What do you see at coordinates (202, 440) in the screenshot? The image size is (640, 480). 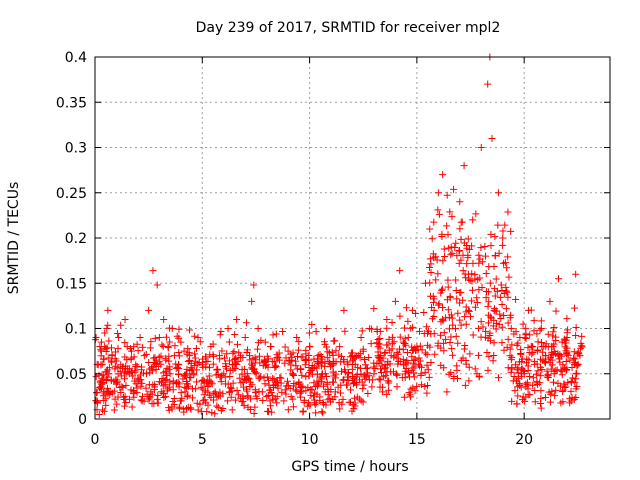 I see `x-tick-label: 5` at bounding box center [202, 440].